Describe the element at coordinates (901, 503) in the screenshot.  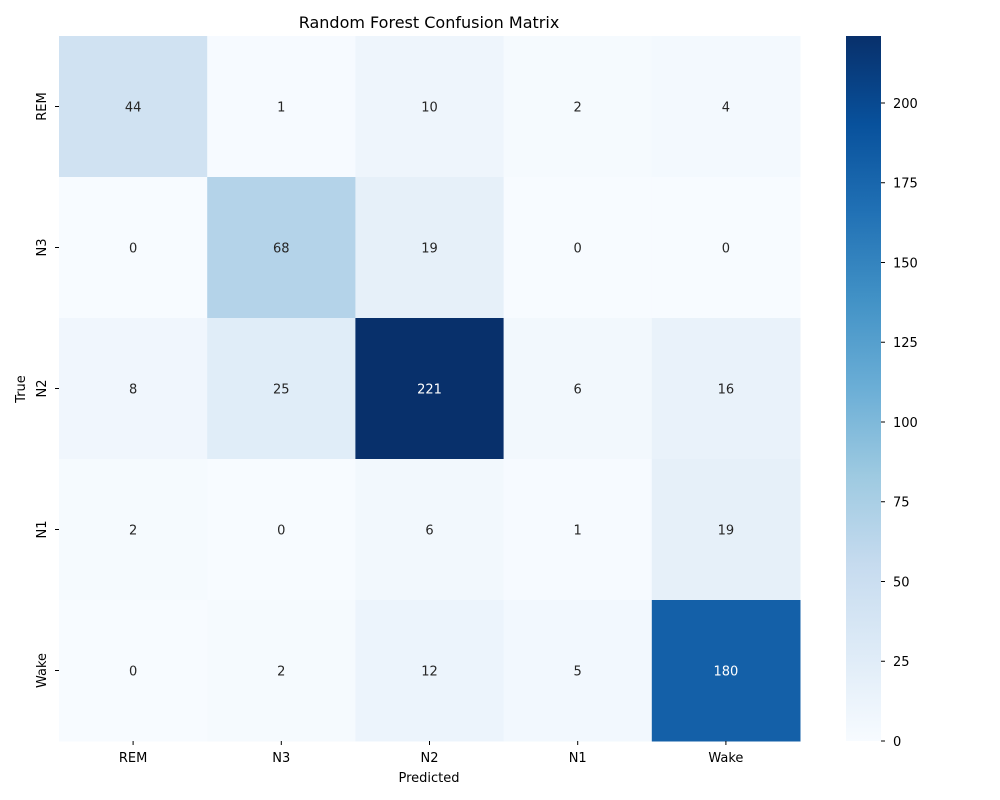
I see `colorbar-tick-label: 75` at that location.